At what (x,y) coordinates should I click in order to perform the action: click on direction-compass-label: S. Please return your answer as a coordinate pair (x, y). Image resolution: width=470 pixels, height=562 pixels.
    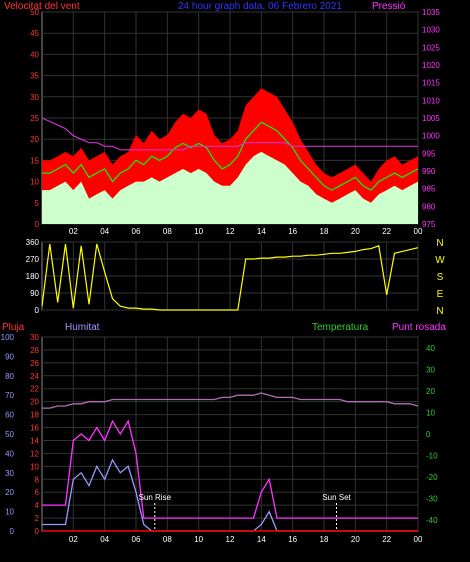
    Looking at the image, I should click on (440, 277).